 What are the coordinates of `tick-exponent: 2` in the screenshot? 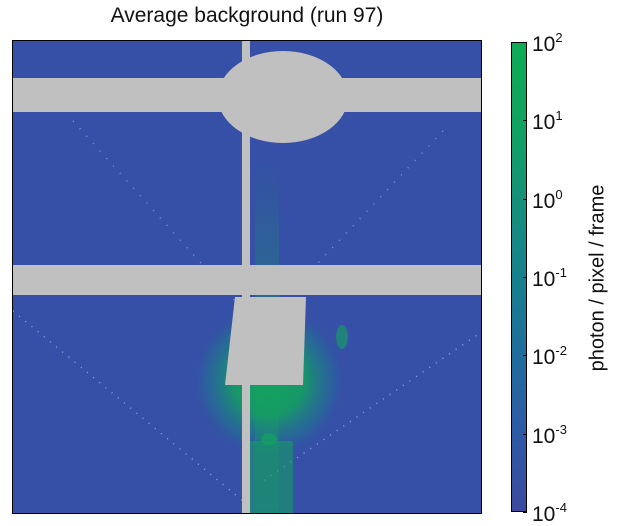 It's located at (559, 37).